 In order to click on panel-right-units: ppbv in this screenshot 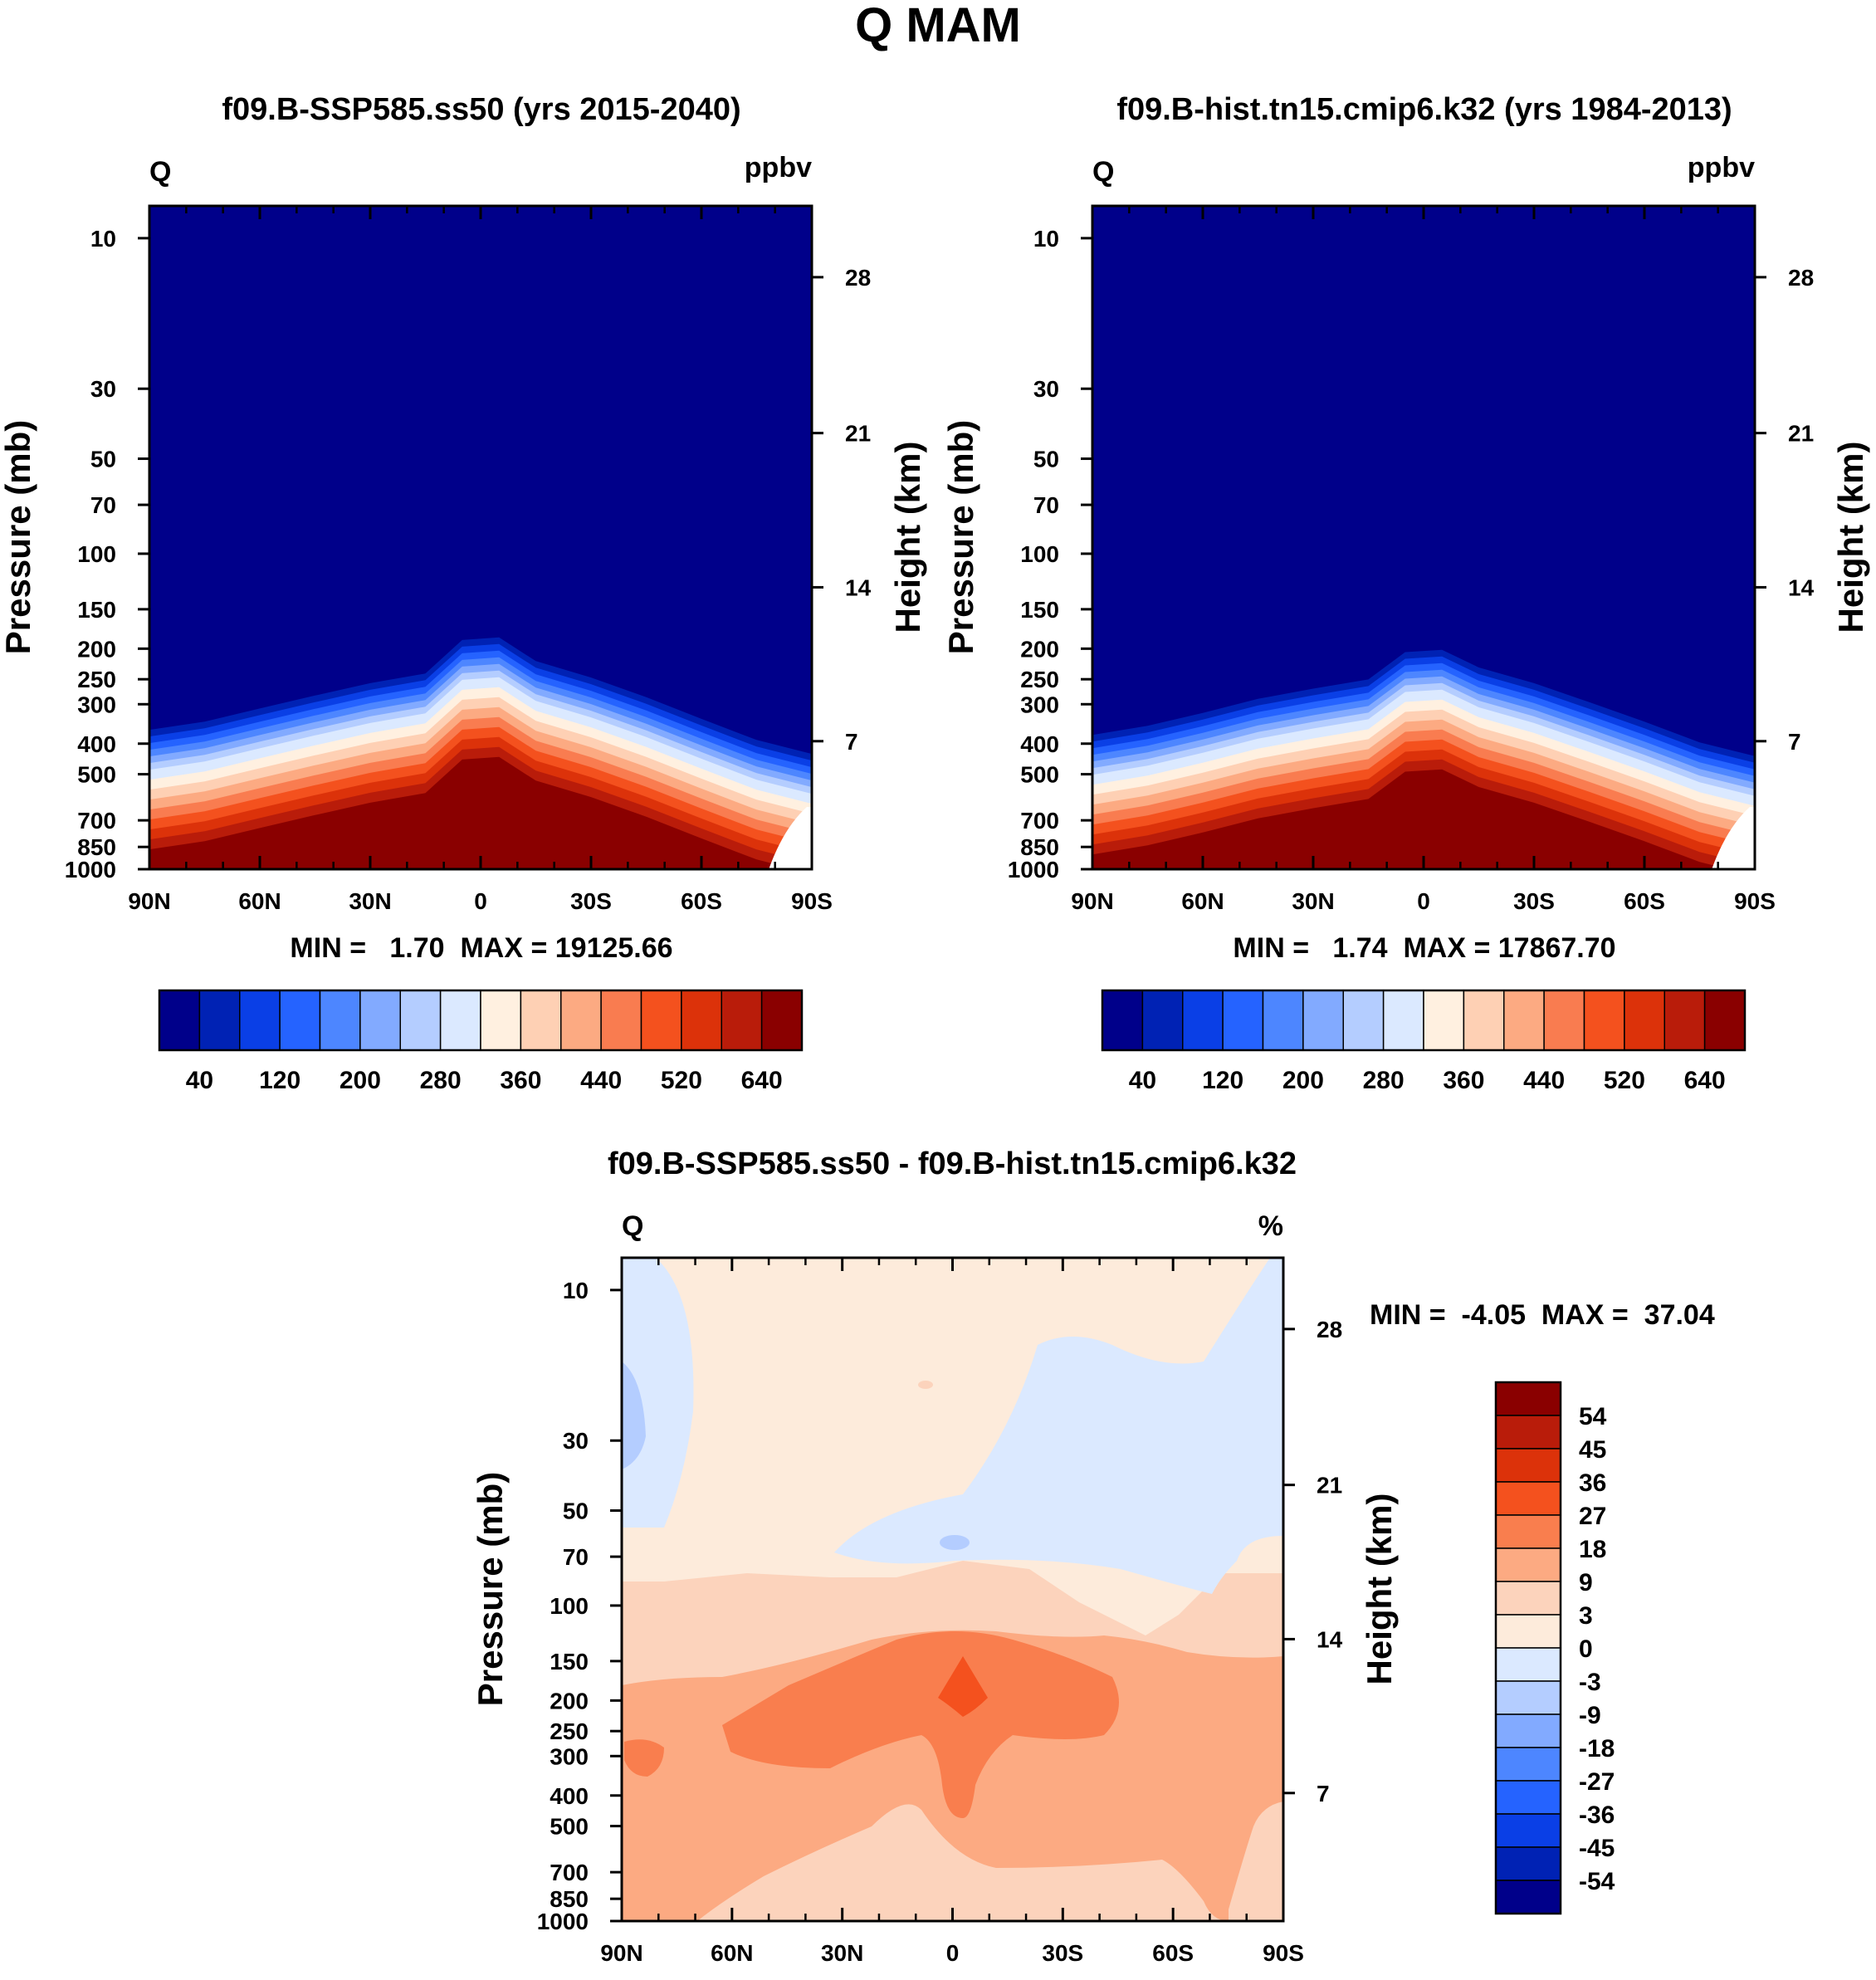, I will do `click(1721, 168)`.